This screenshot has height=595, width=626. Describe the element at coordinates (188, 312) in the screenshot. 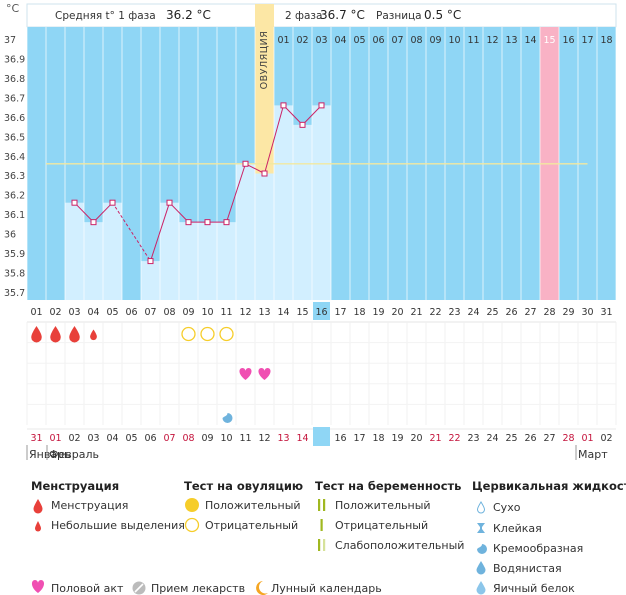

I see `cycle-day-label: 09` at that location.